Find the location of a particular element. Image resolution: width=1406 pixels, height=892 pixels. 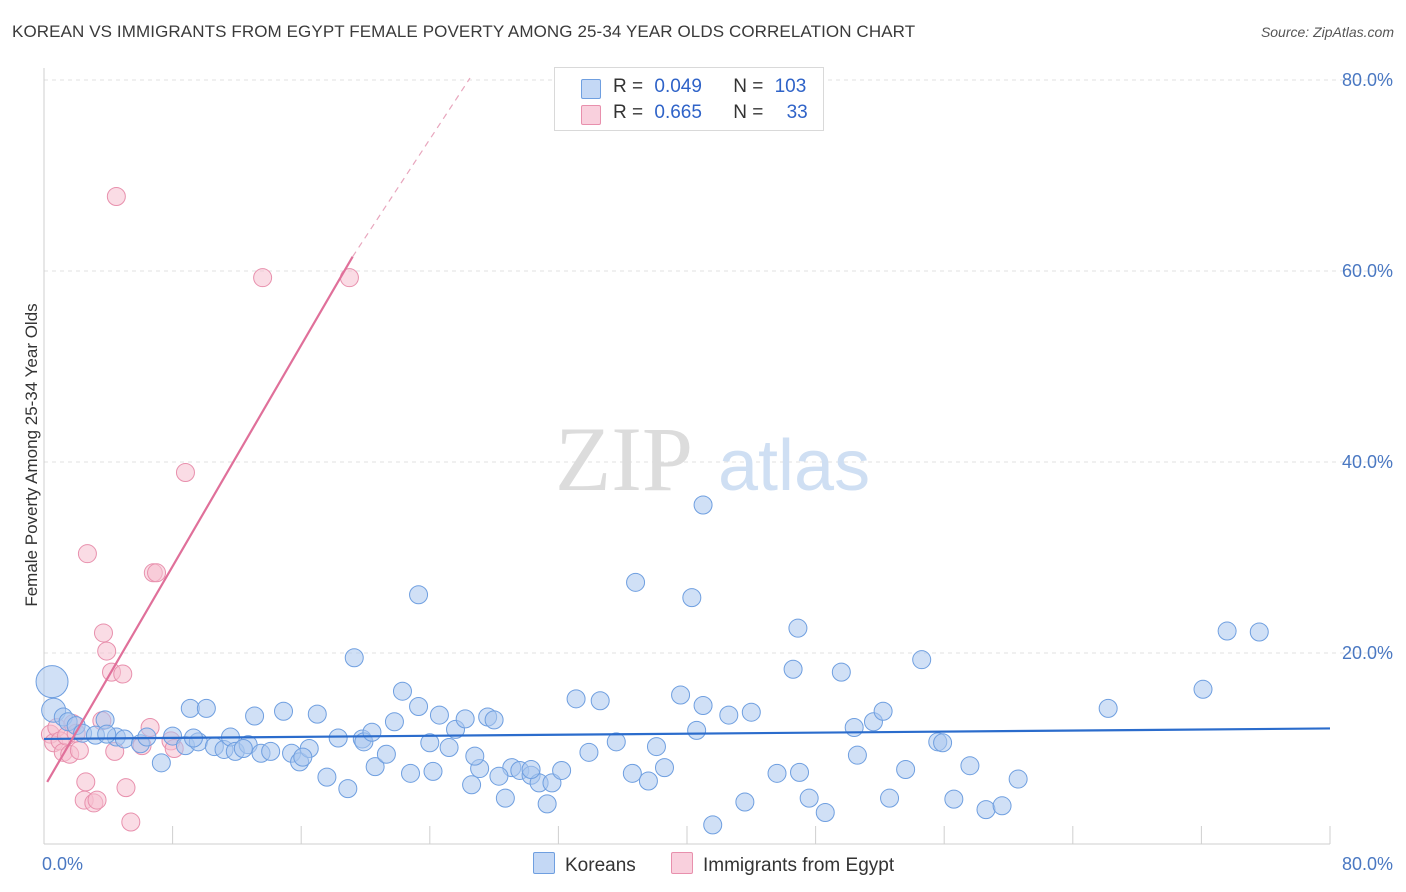

bottom-legend-swatch-egypt is located at coordinates (682, 863).